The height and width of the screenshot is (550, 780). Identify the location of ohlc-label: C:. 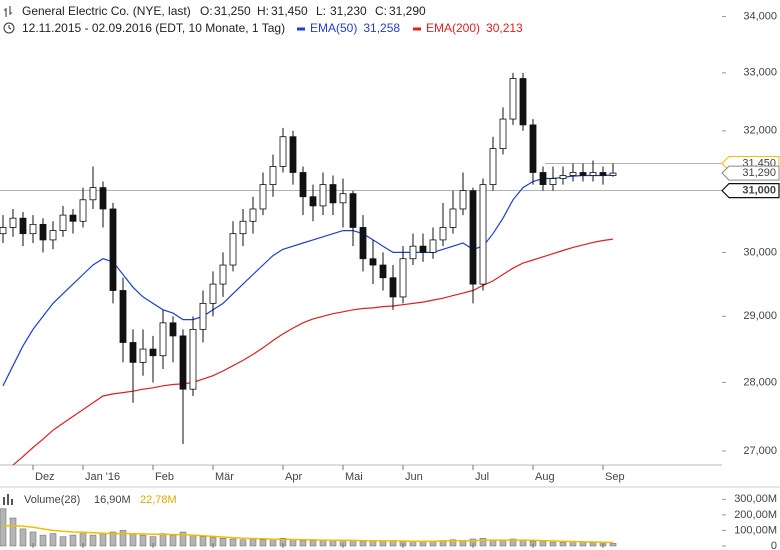
(381, 11).